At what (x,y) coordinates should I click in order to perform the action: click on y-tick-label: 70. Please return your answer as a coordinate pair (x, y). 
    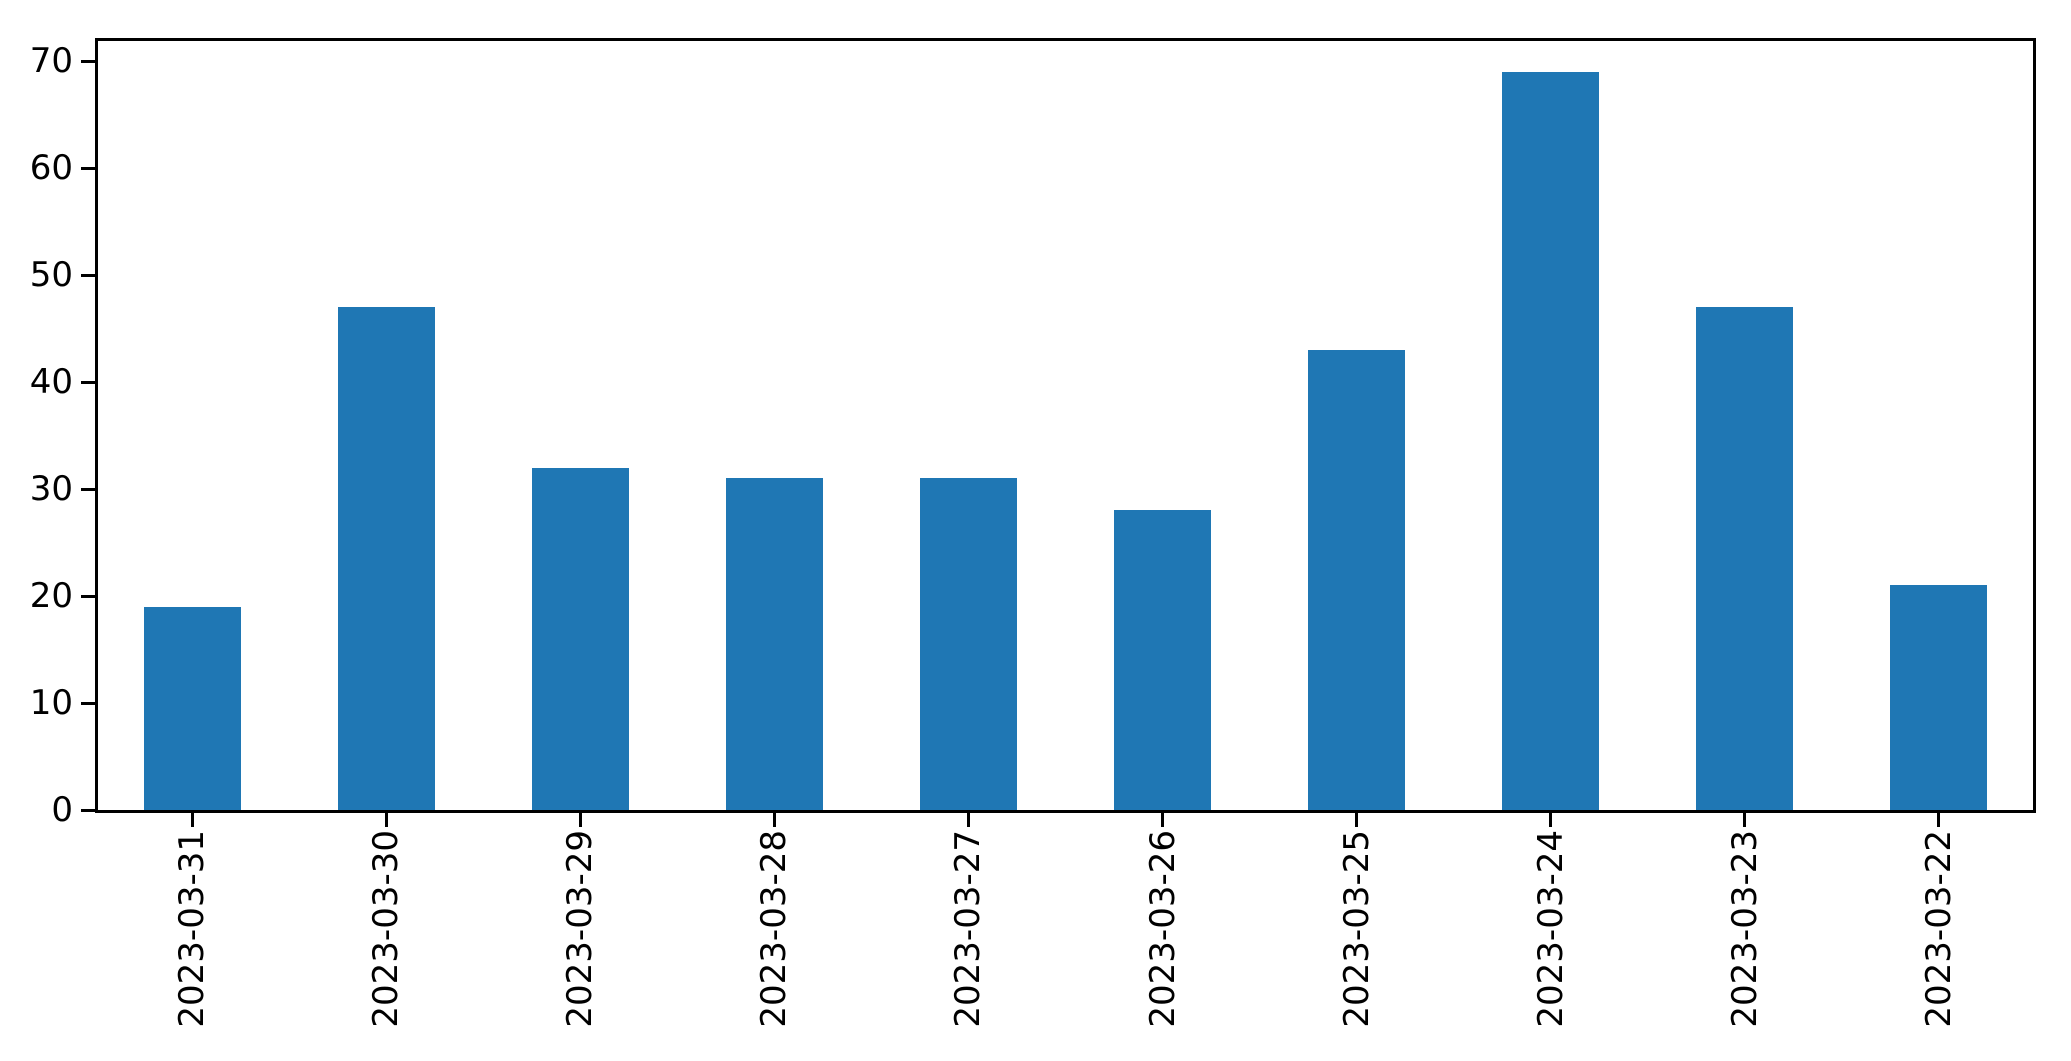
    Looking at the image, I should click on (51, 61).